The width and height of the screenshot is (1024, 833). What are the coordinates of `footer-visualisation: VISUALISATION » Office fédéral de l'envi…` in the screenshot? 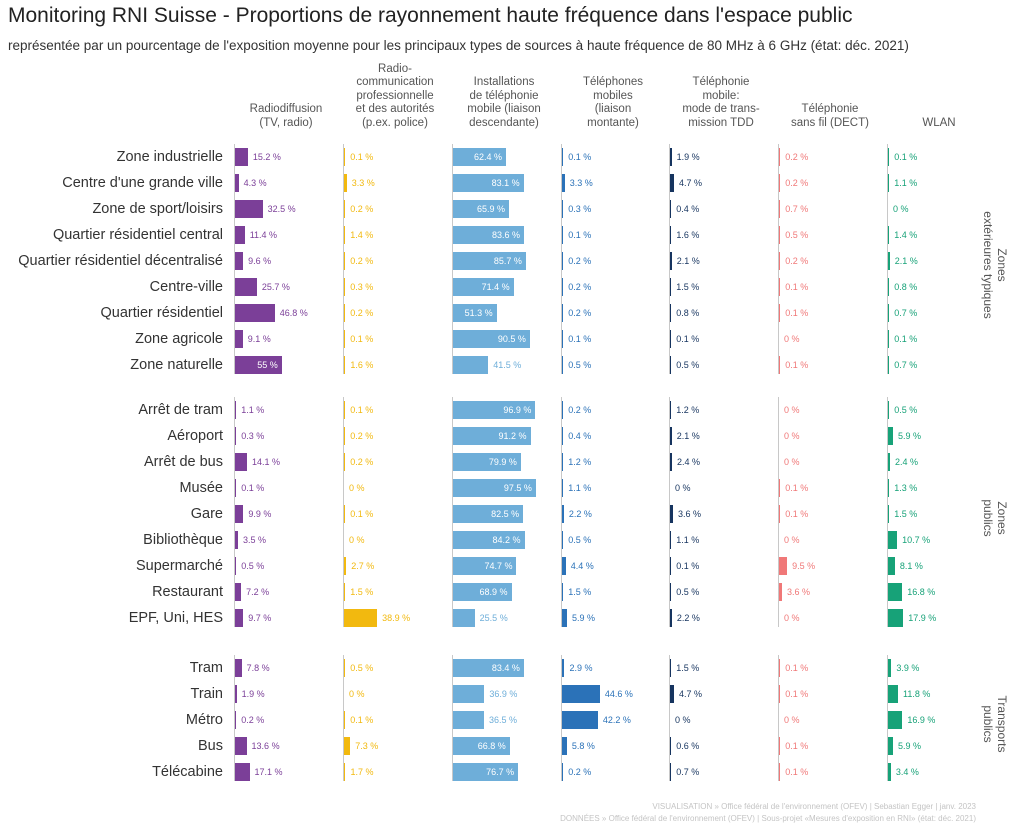 It's located at (814, 806).